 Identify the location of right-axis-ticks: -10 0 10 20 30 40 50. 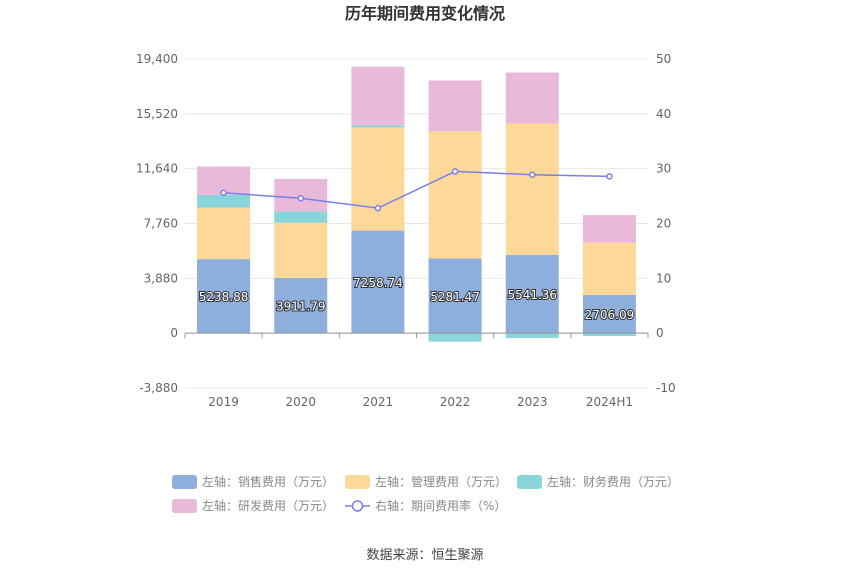
(666, 223).